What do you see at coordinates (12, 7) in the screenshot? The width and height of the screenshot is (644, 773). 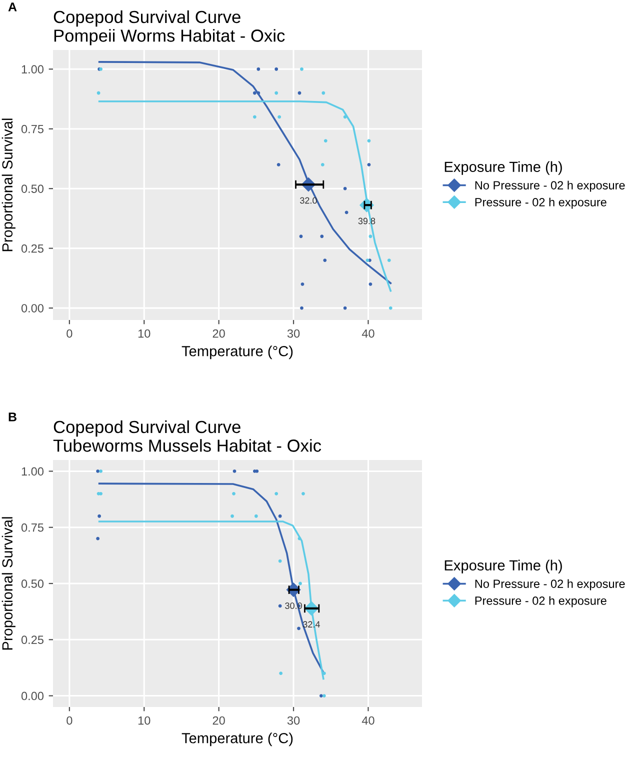 I see `text: A` at bounding box center [12, 7].